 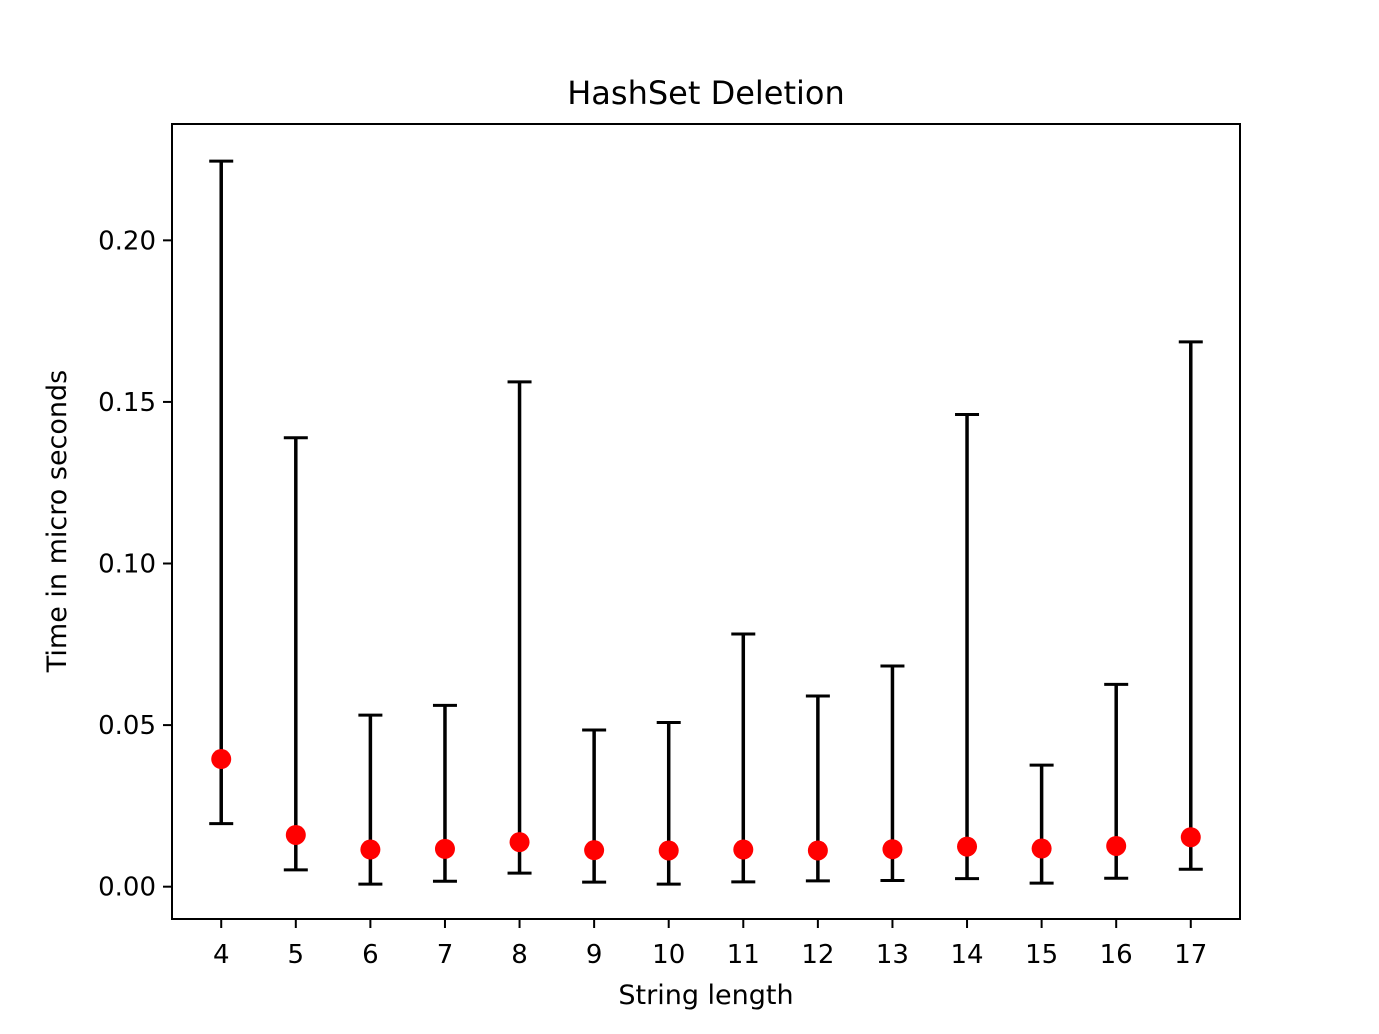 What do you see at coordinates (370, 955) in the screenshot?
I see `x-tick-label: 6` at bounding box center [370, 955].